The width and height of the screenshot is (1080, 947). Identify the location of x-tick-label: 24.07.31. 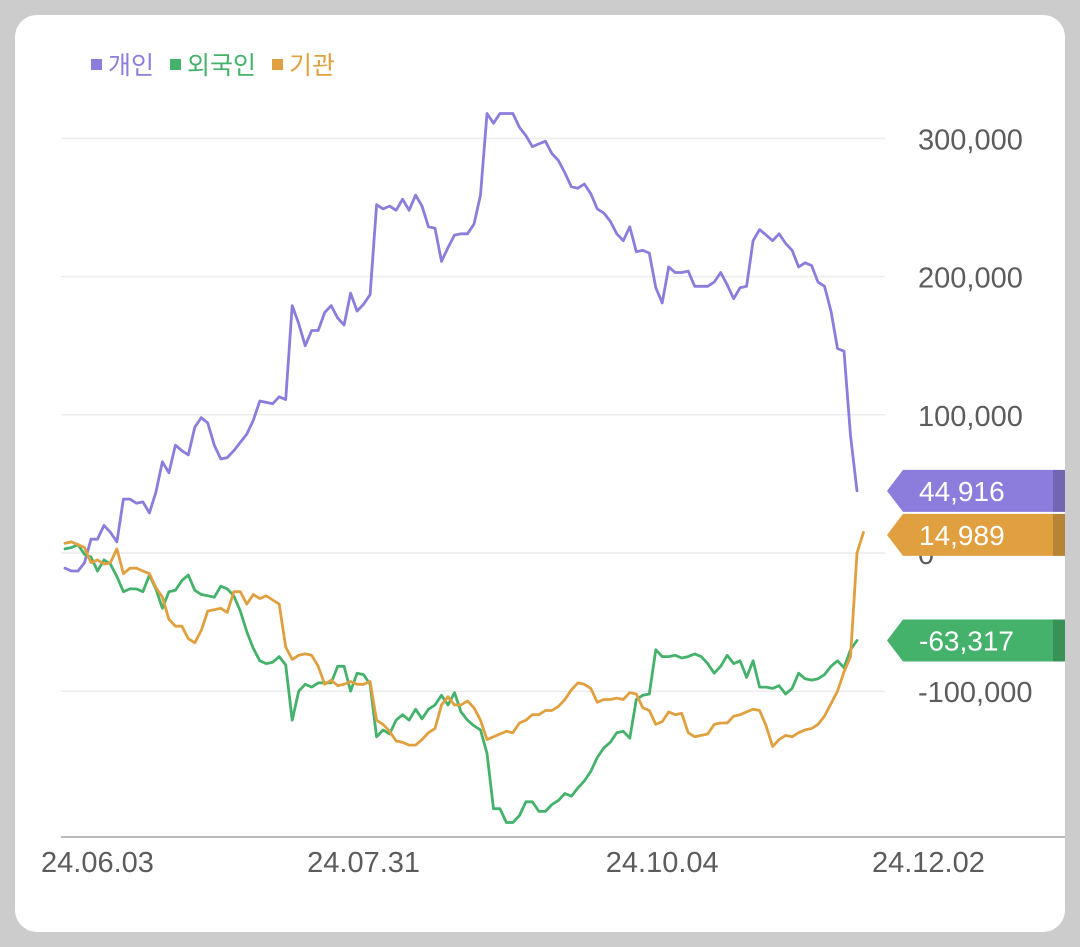
(363, 863).